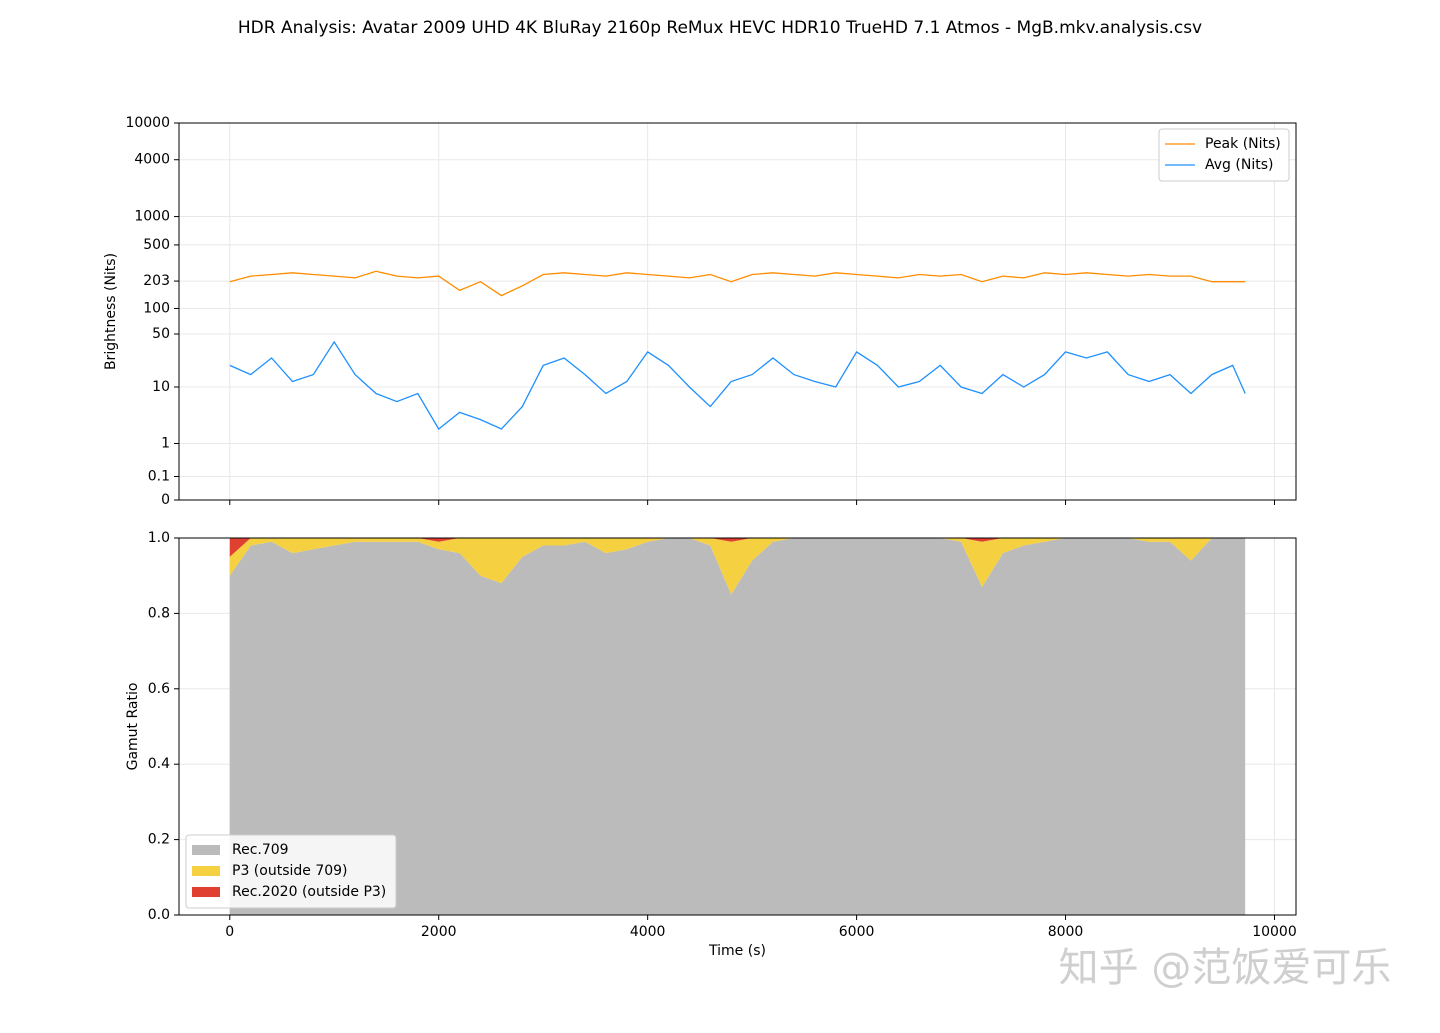  What do you see at coordinates (439, 932) in the screenshot?
I see `x-tick-label: 2000` at bounding box center [439, 932].